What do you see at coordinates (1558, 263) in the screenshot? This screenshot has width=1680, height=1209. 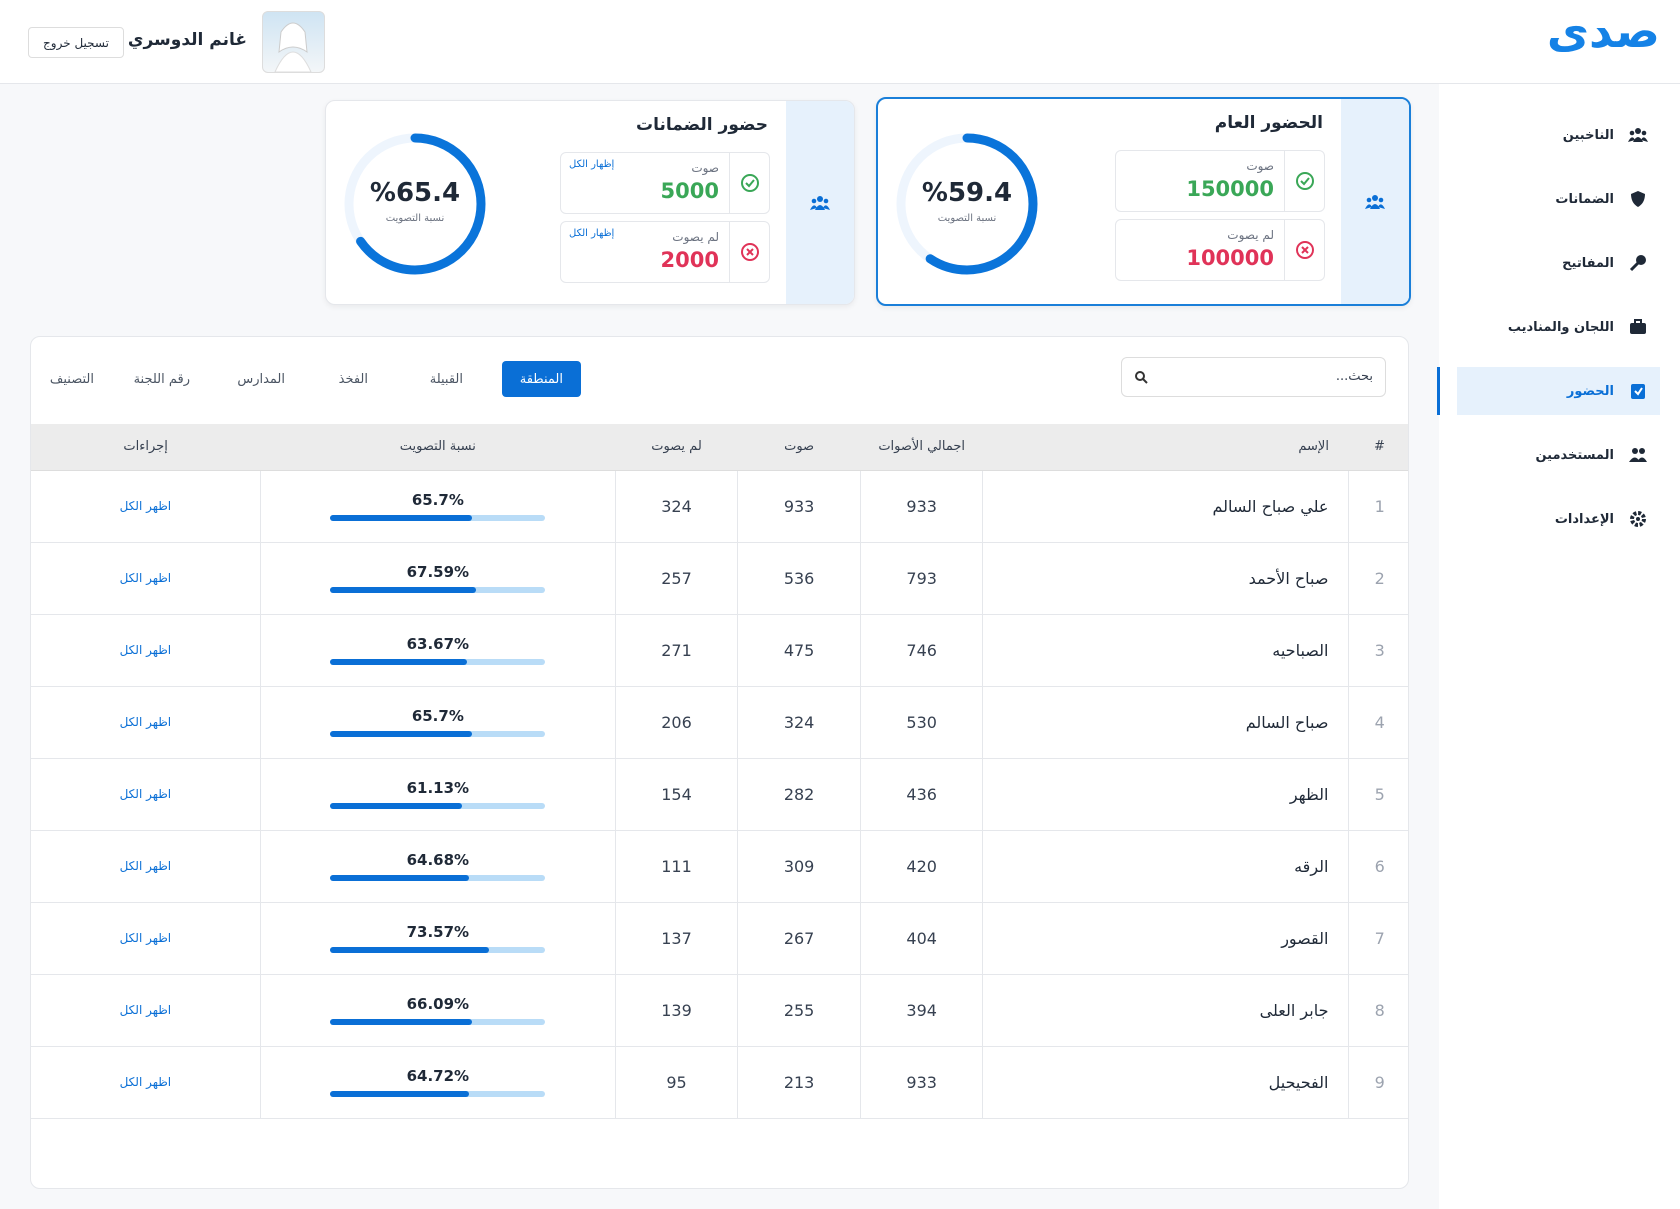 I see `sidebar-item: المفاتيح` at bounding box center [1558, 263].